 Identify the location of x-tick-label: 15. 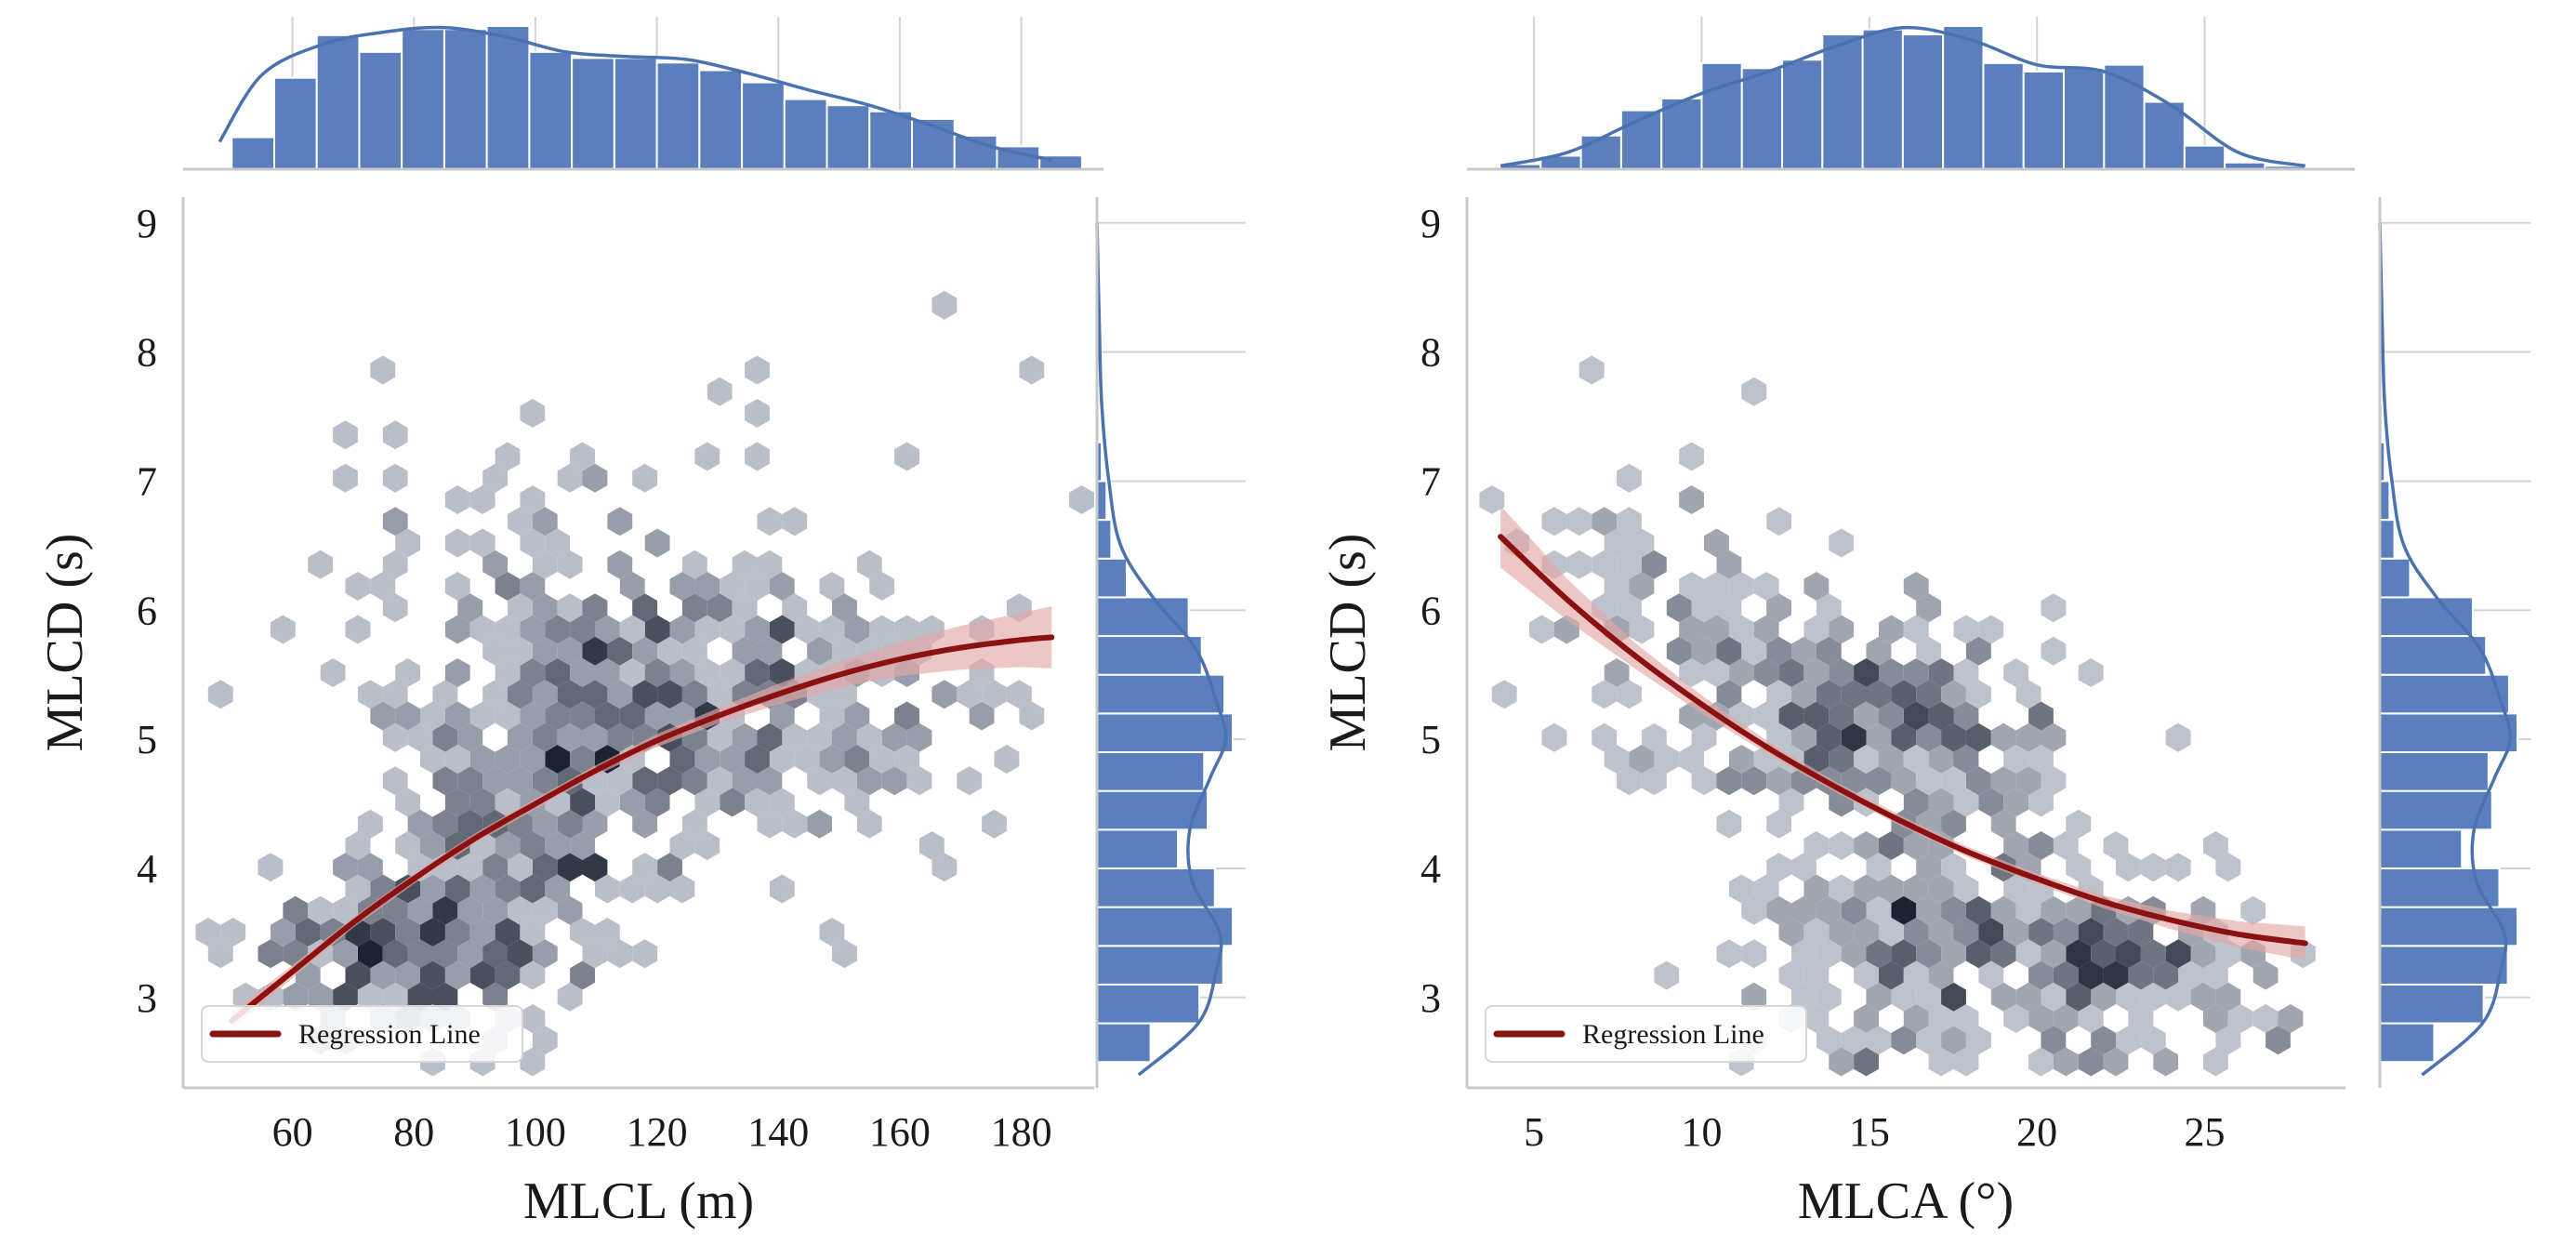
(1869, 1132).